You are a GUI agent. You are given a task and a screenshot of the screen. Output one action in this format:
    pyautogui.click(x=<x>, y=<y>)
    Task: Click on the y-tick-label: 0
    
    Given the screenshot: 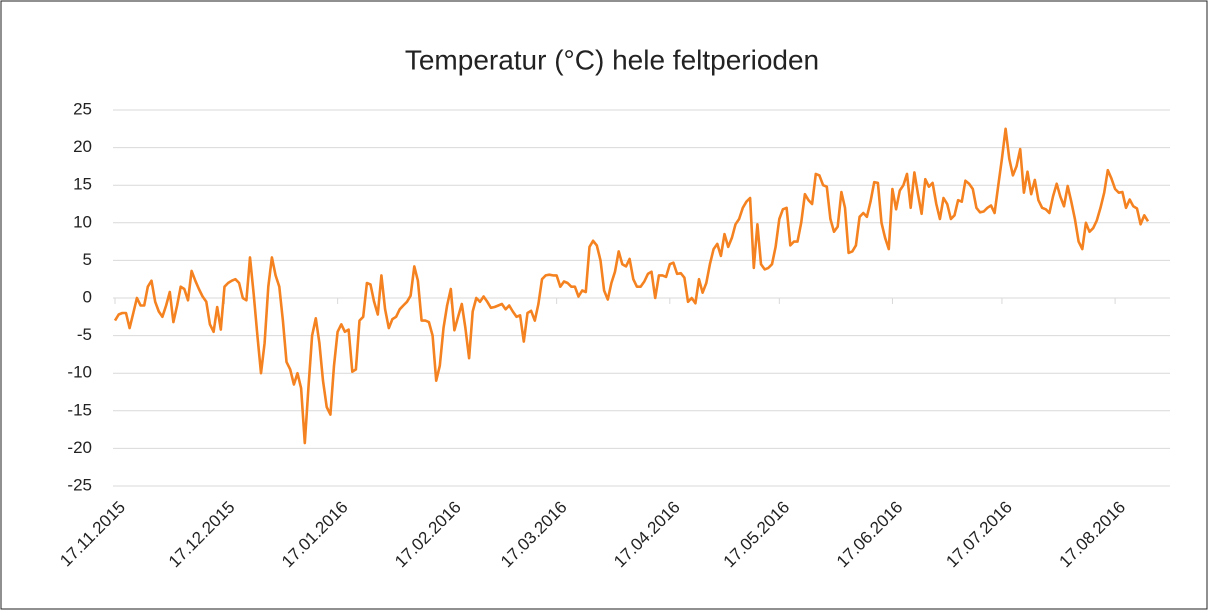 What is the action you would take?
    pyautogui.click(x=87, y=296)
    